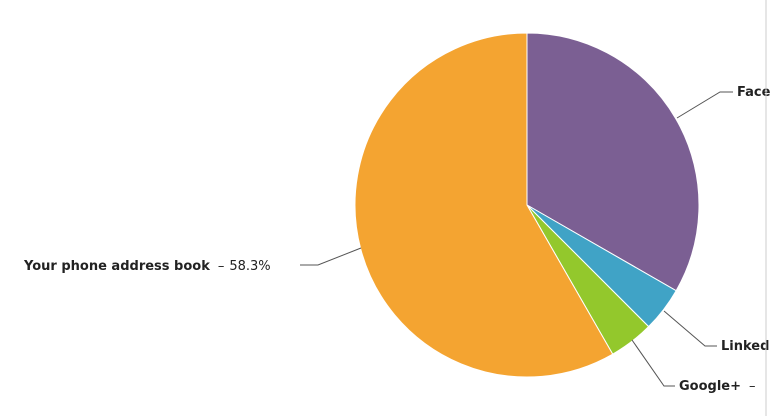  Describe the element at coordinates (116, 266) in the screenshot. I see `label-name: Your phone address book` at that location.